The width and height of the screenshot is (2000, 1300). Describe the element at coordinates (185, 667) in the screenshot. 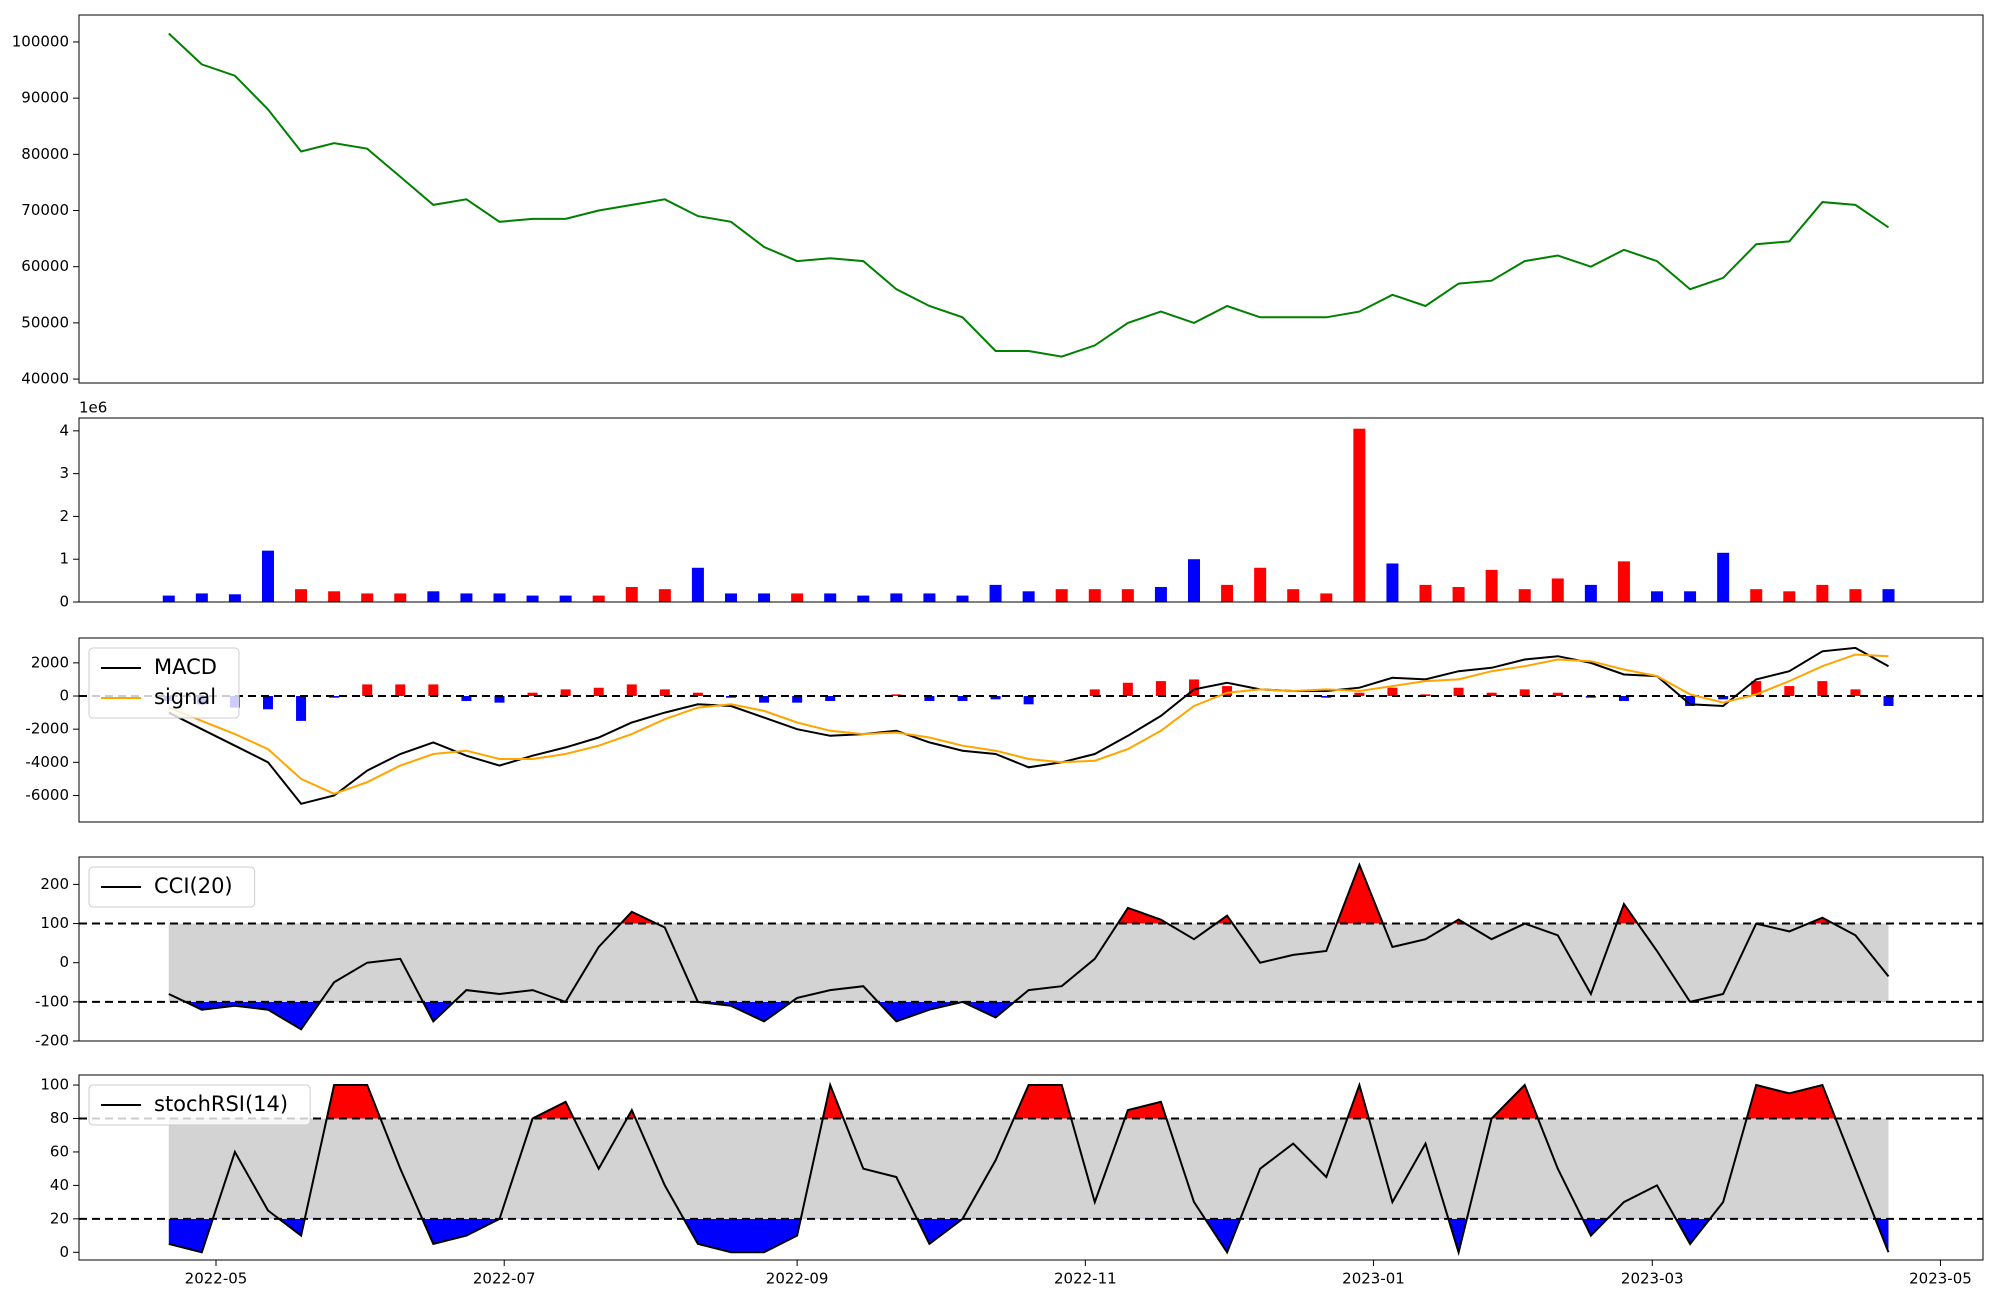

I see `legend-label: MACD` at that location.